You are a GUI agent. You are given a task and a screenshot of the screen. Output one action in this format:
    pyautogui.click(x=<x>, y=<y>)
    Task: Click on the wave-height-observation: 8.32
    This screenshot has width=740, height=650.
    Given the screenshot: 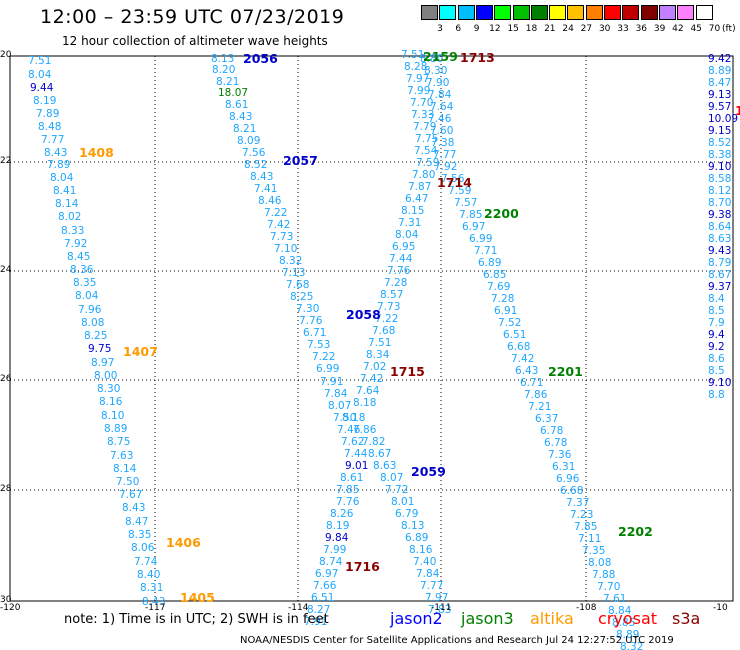 What is the action you would take?
    pyautogui.click(x=632, y=645)
    